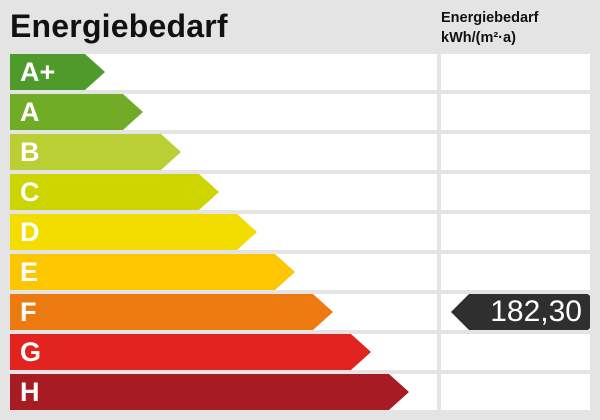 This screenshot has width=600, height=420. What do you see at coordinates (57, 72) in the screenshot?
I see `energy-class-bar: A+` at bounding box center [57, 72].